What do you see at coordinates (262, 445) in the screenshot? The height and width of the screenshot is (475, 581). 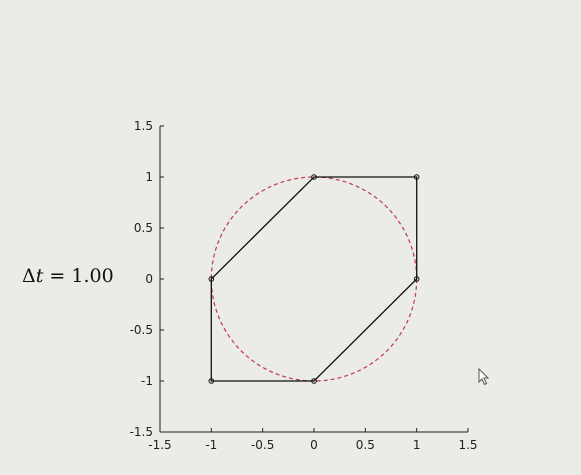 I see `x-tick-label: -0.5` at bounding box center [262, 445].